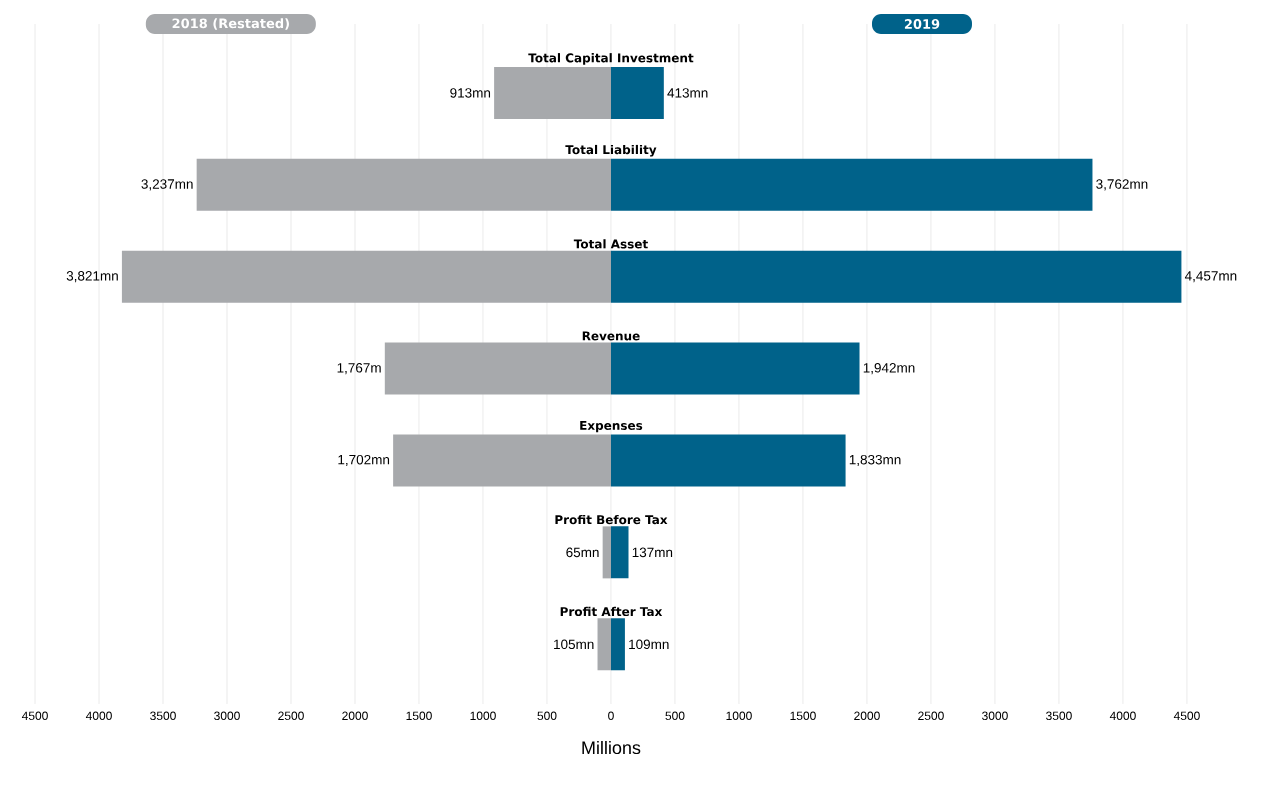 The height and width of the screenshot is (794, 1263). I want to click on y-tick-label: Profit Before Tax, so click(611, 519).